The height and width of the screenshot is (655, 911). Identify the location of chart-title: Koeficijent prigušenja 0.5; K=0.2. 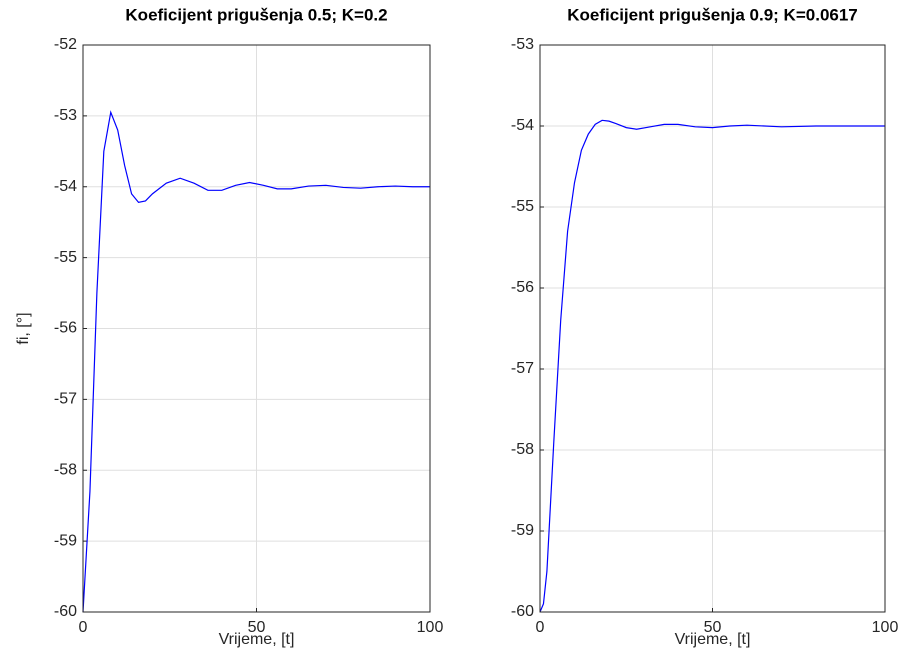
(256, 14).